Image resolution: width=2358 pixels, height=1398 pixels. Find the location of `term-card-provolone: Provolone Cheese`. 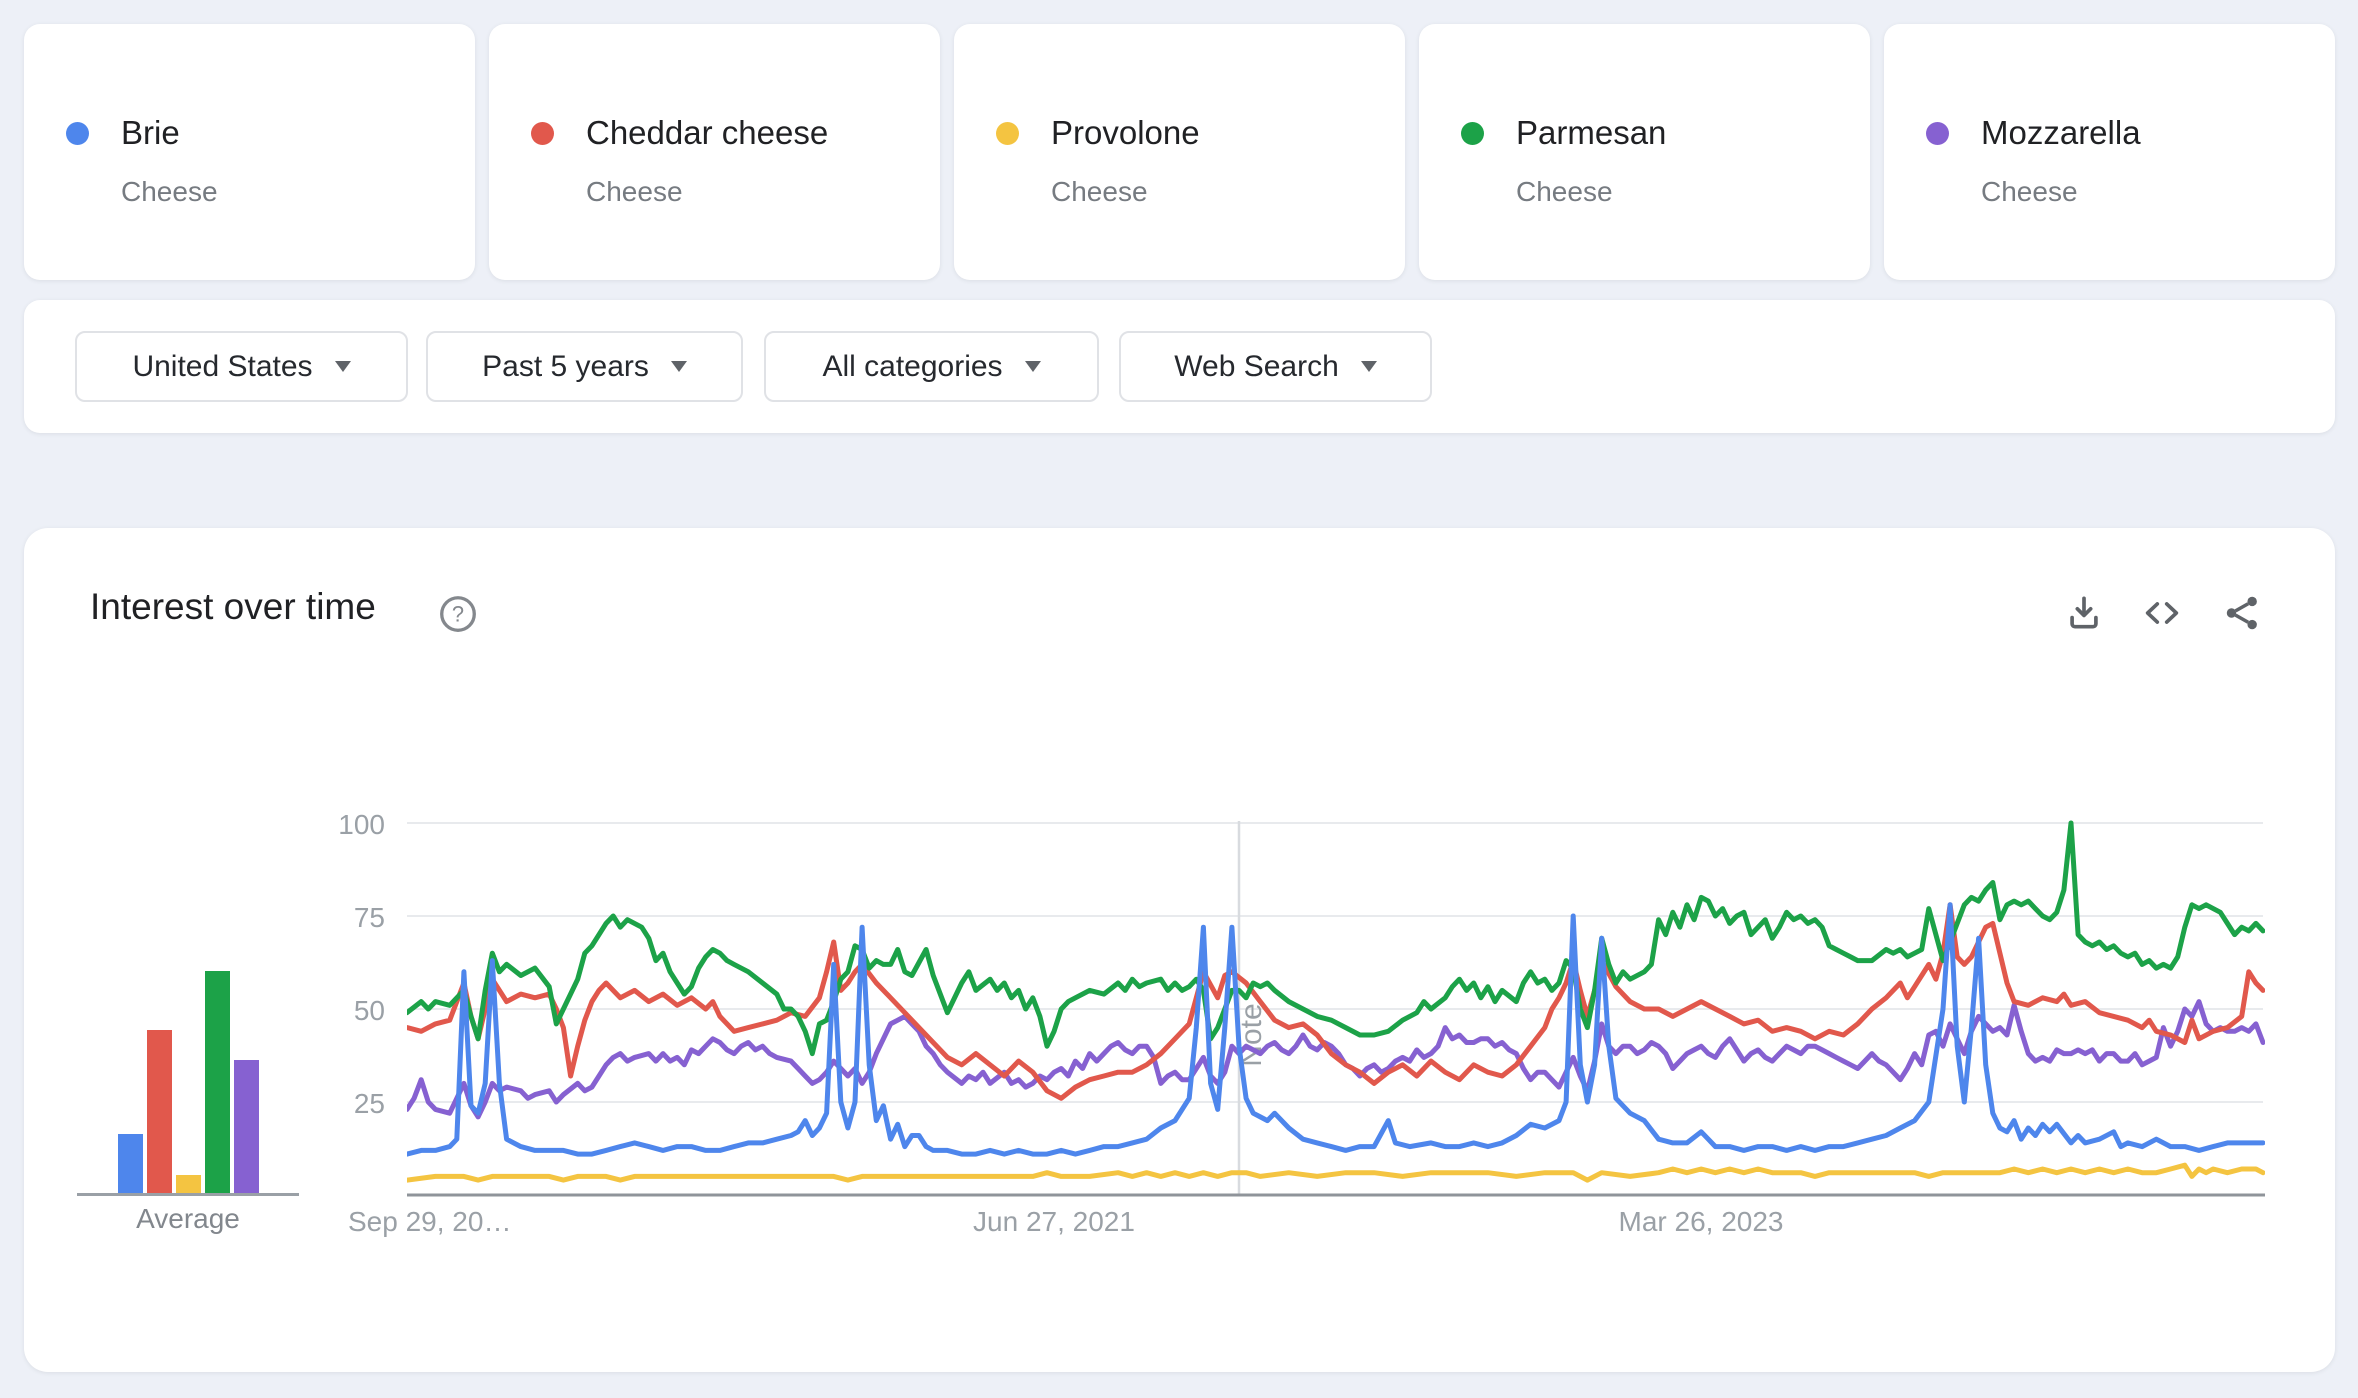

term-card-provolone: Provolone Cheese is located at coordinates (1179, 152).